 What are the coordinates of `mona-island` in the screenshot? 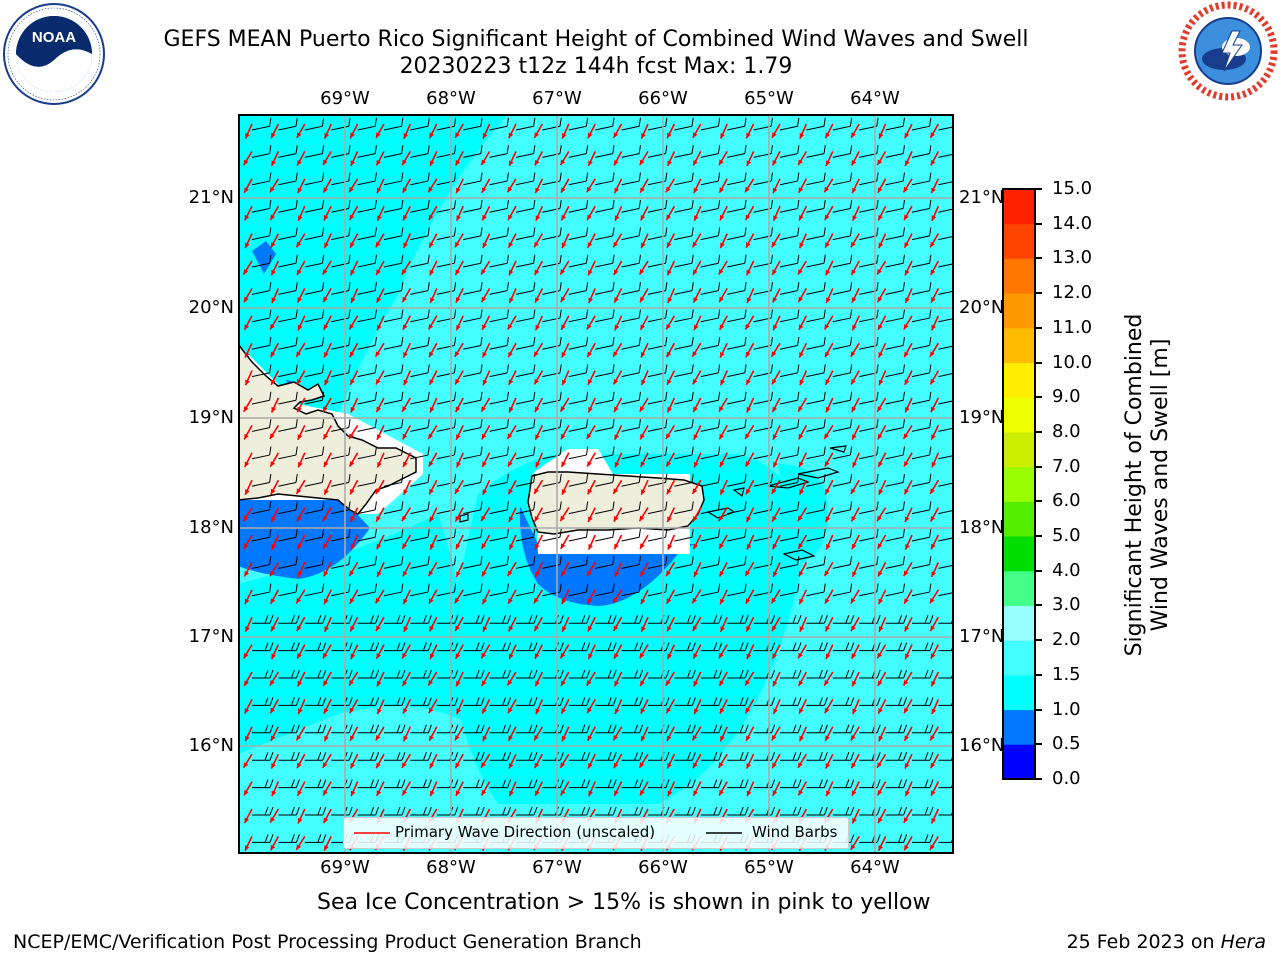 It's located at (464, 518).